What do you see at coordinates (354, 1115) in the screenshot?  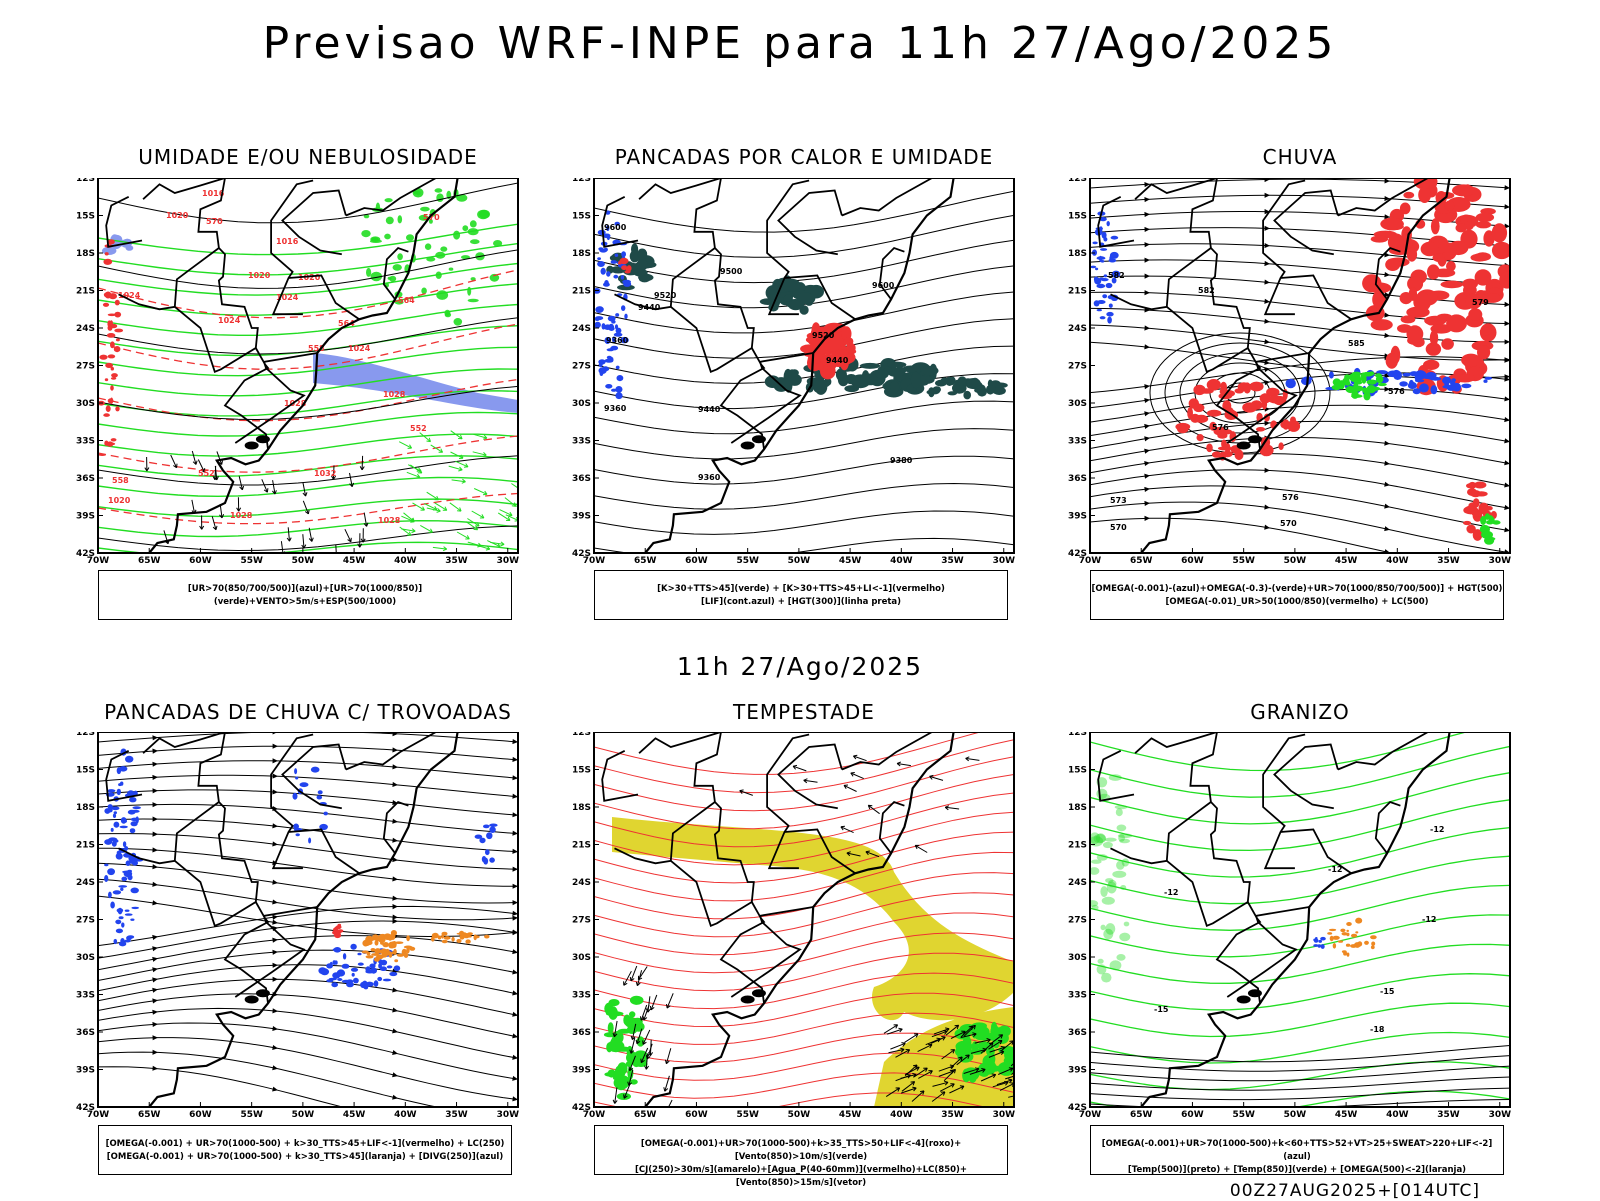 I see `lon-label: 45W` at bounding box center [354, 1115].